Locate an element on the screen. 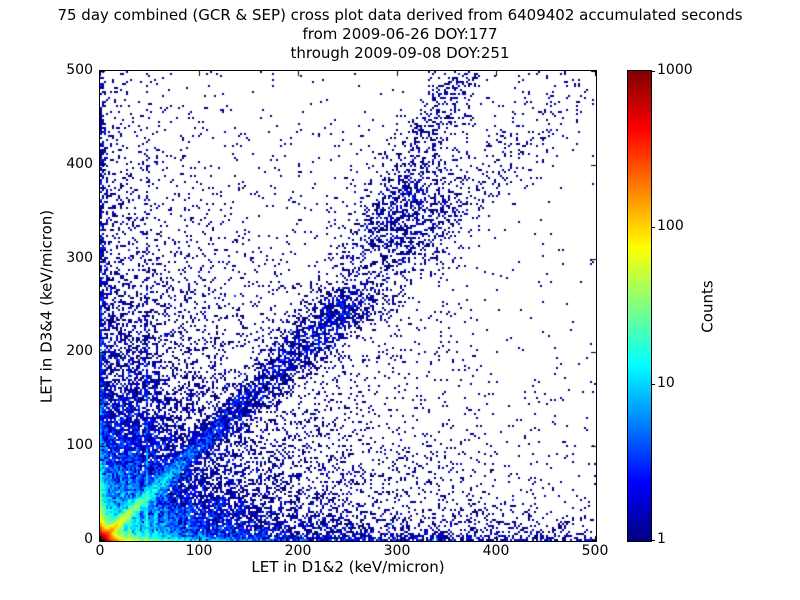 The image size is (800, 600). y-tick-label: 200 is located at coordinates (79, 351).